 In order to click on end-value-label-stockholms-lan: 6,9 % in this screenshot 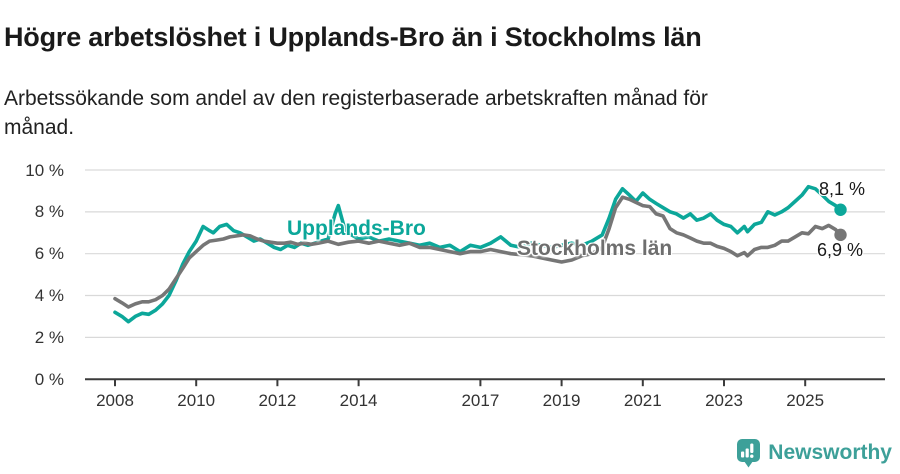, I will do `click(840, 250)`.